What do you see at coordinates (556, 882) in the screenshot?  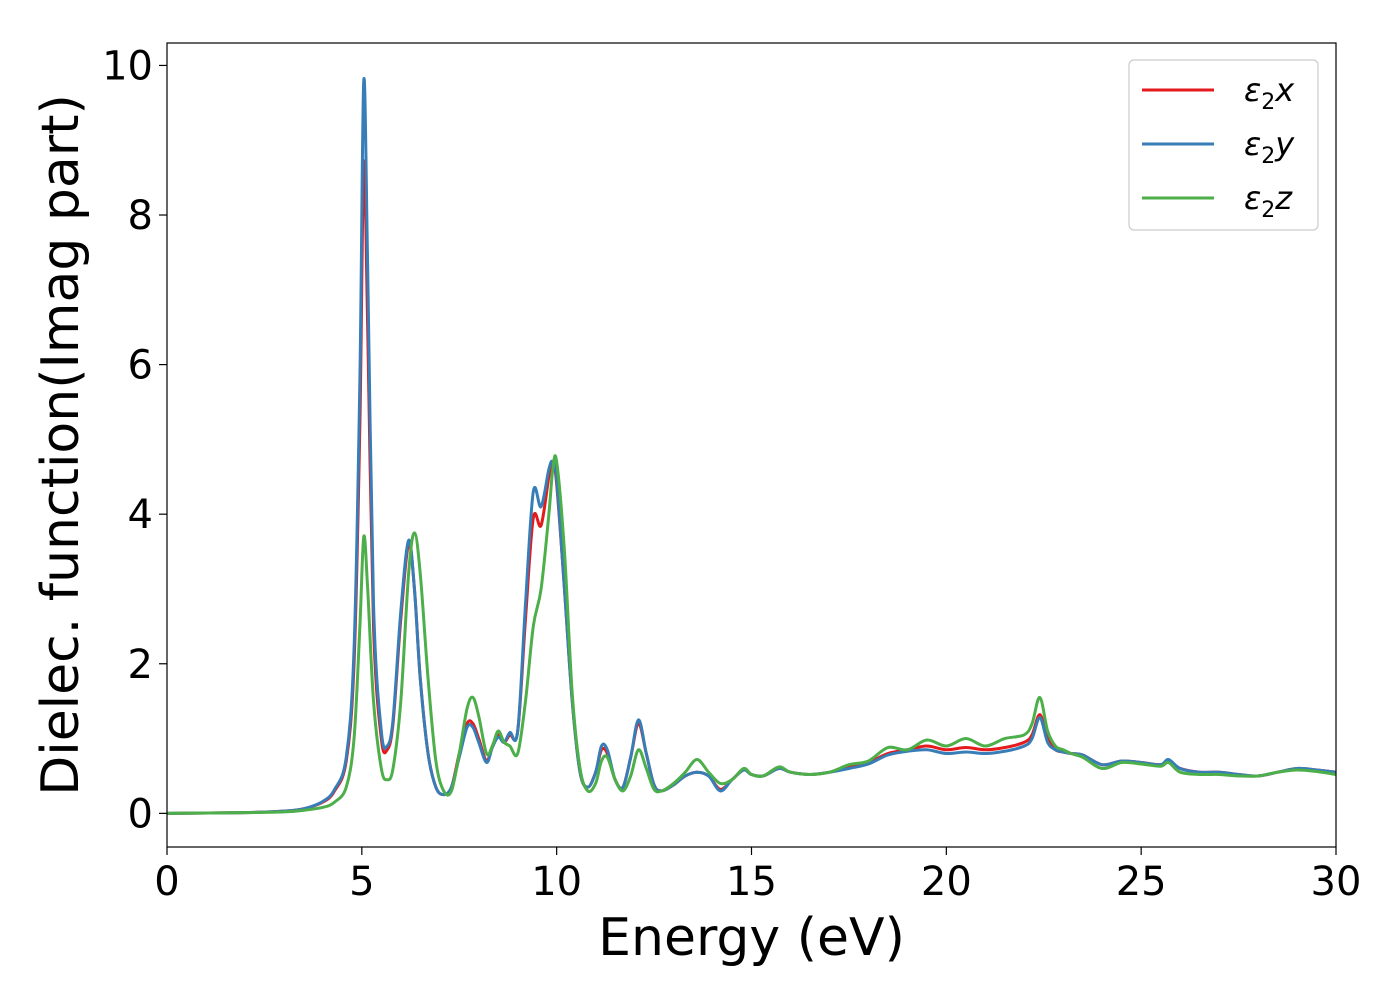 I see `x-tick-label: 10` at bounding box center [556, 882].